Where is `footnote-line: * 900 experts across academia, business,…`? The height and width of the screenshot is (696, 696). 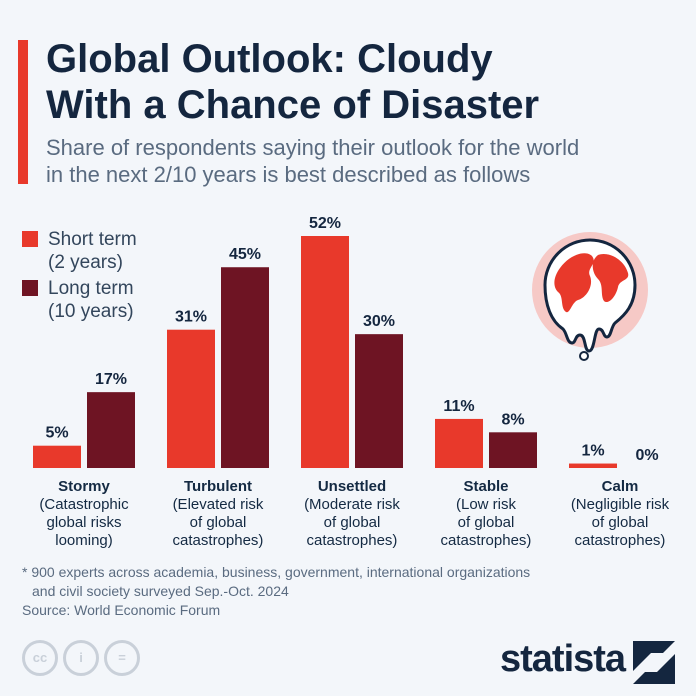
footnote-line: * 900 experts across academia, business,… is located at coordinates (276, 572).